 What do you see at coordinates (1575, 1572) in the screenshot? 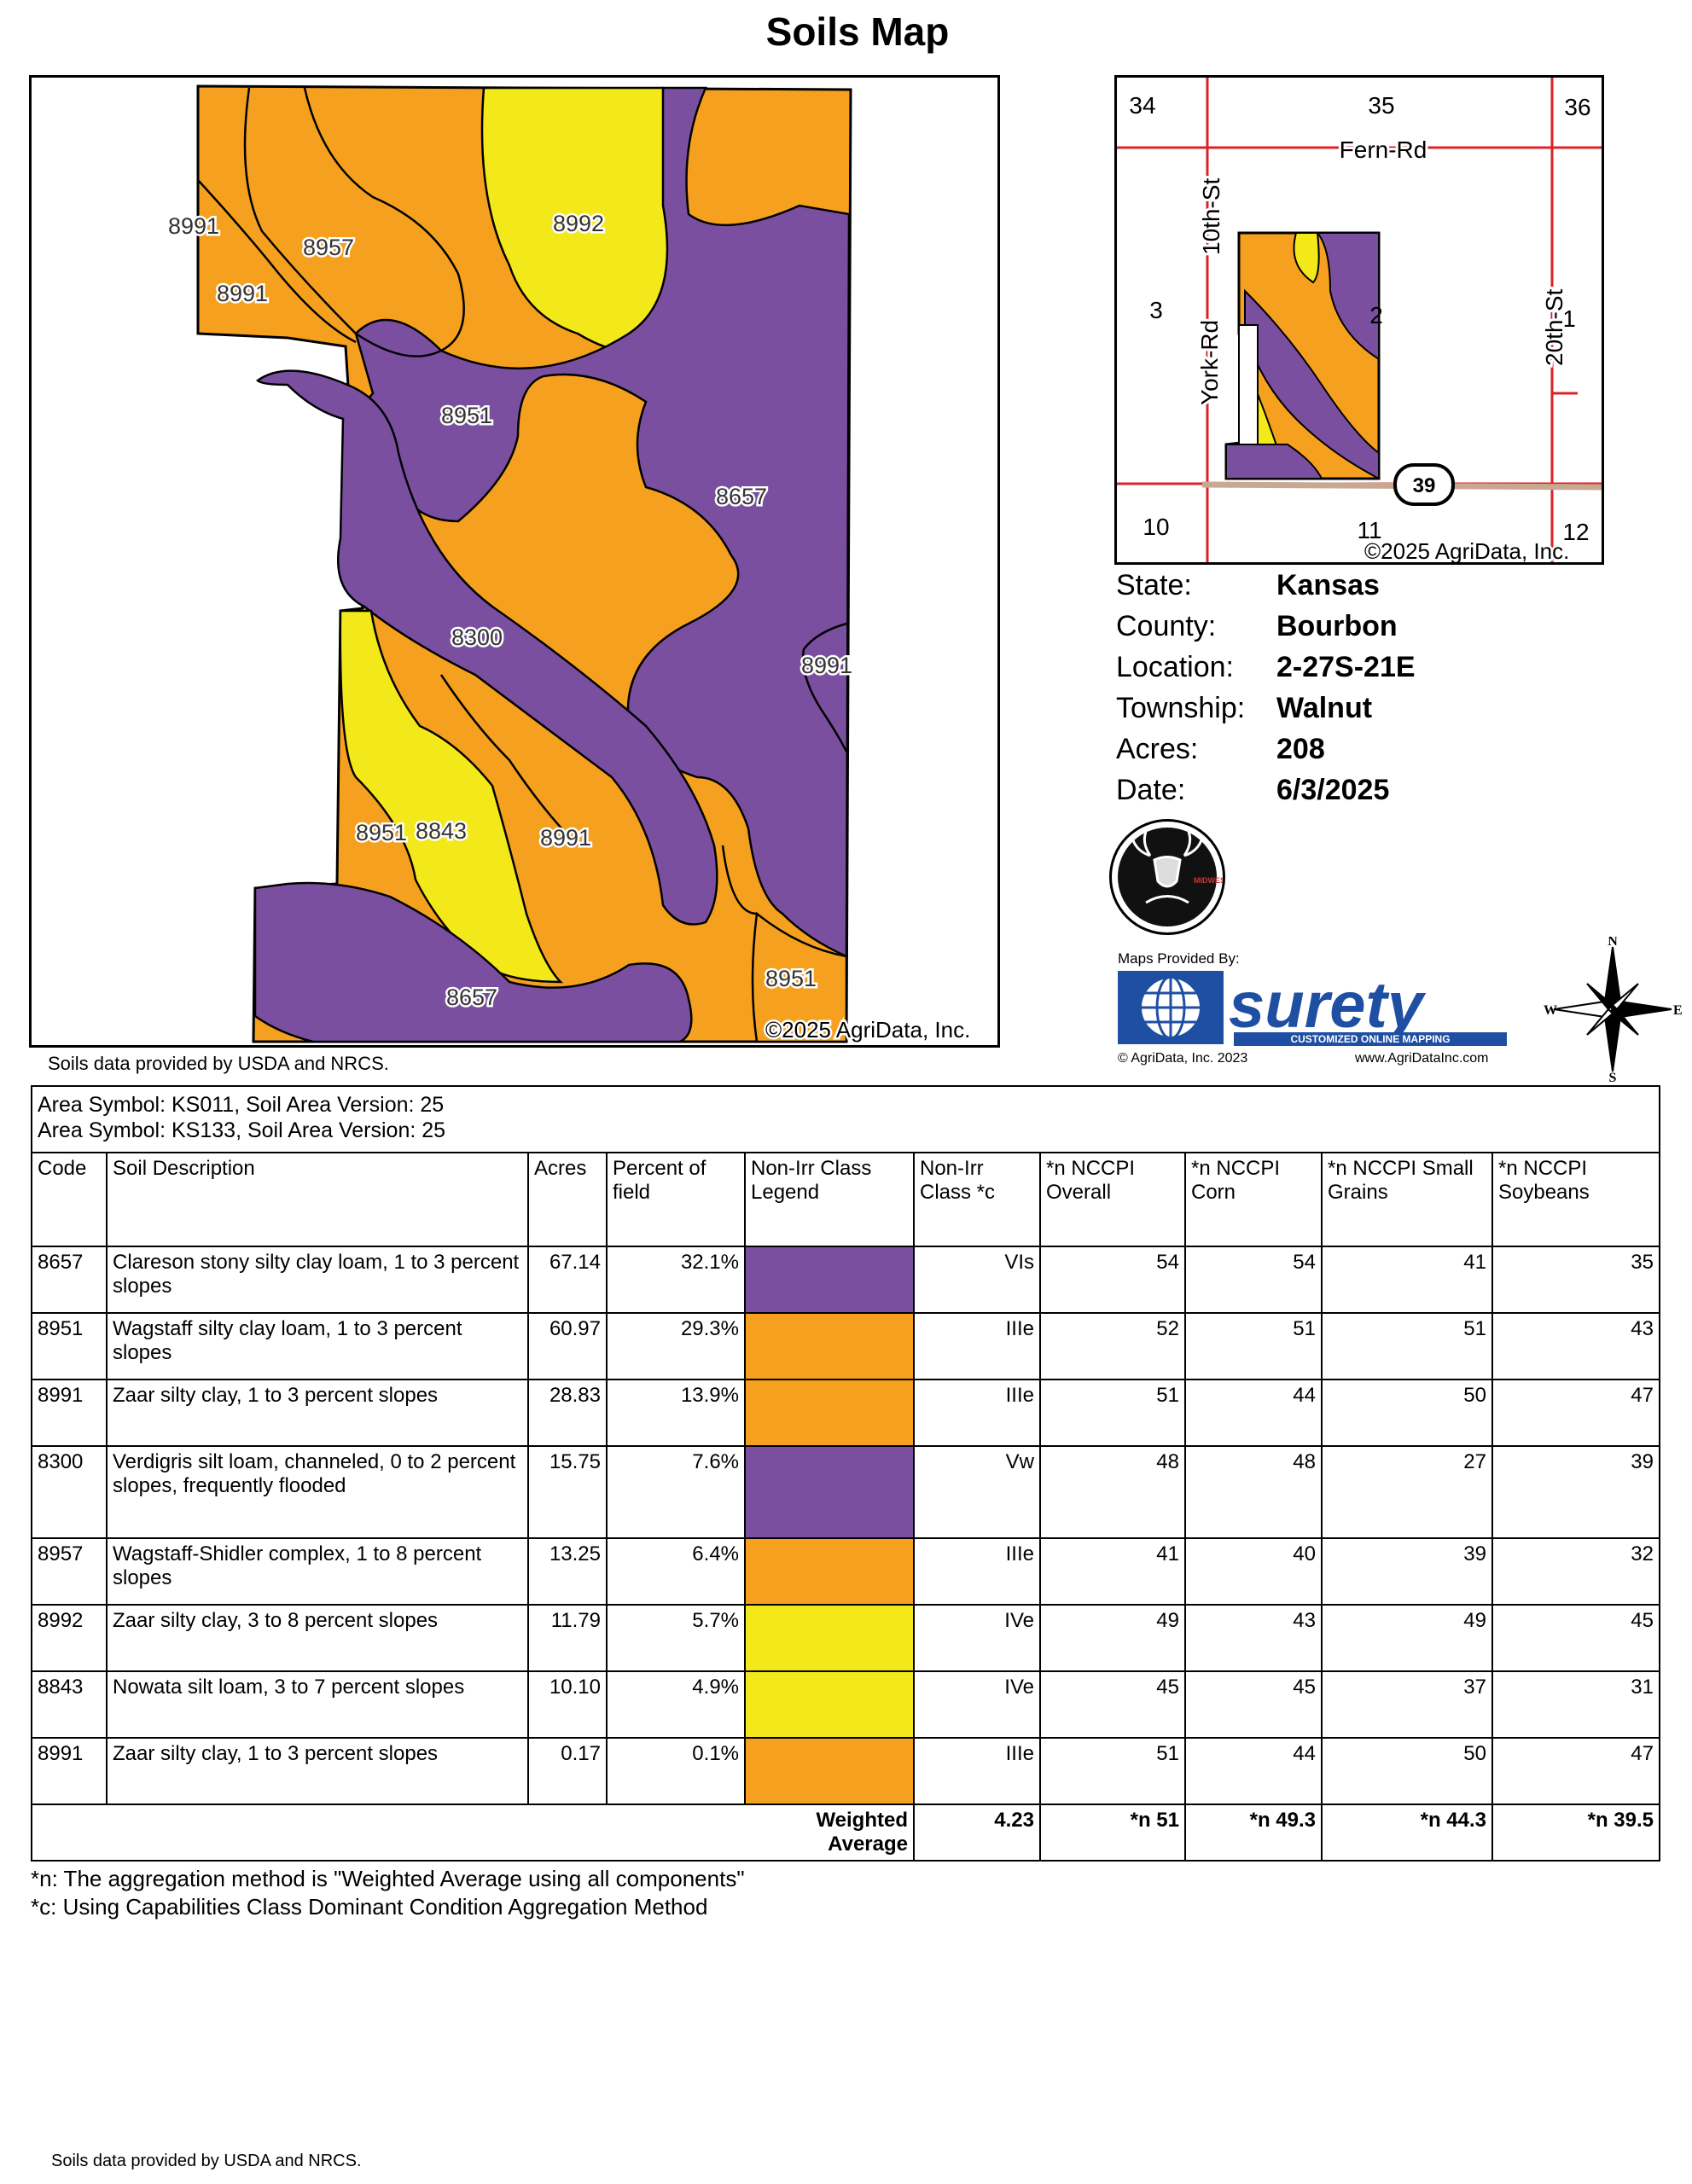
I see `nccpi-soybeans: 32` at bounding box center [1575, 1572].